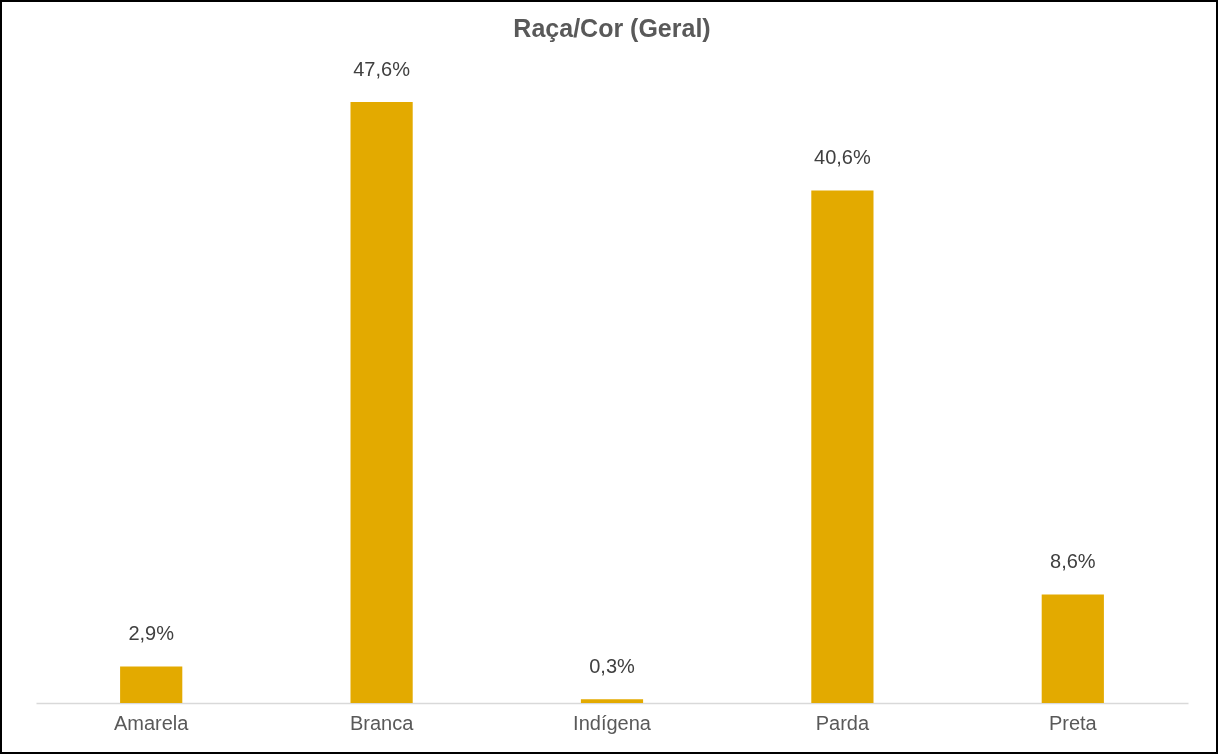  I want to click on data-label: 47,6%, so click(382, 69).